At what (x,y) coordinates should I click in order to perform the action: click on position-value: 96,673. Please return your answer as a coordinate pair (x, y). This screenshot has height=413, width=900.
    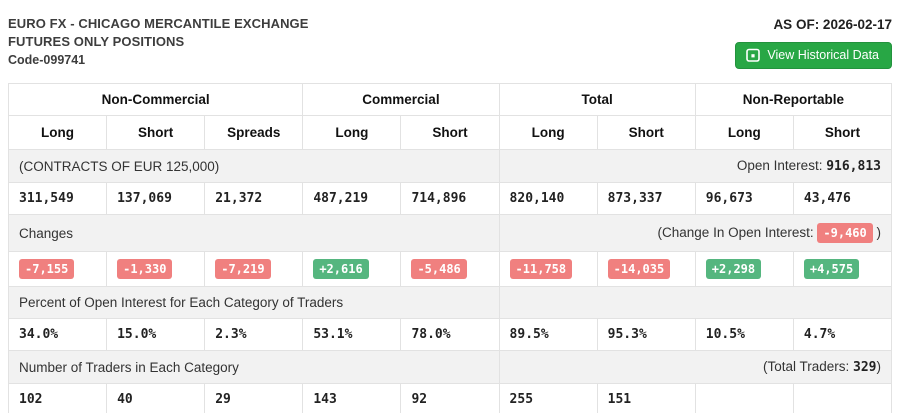
    Looking at the image, I should click on (744, 198).